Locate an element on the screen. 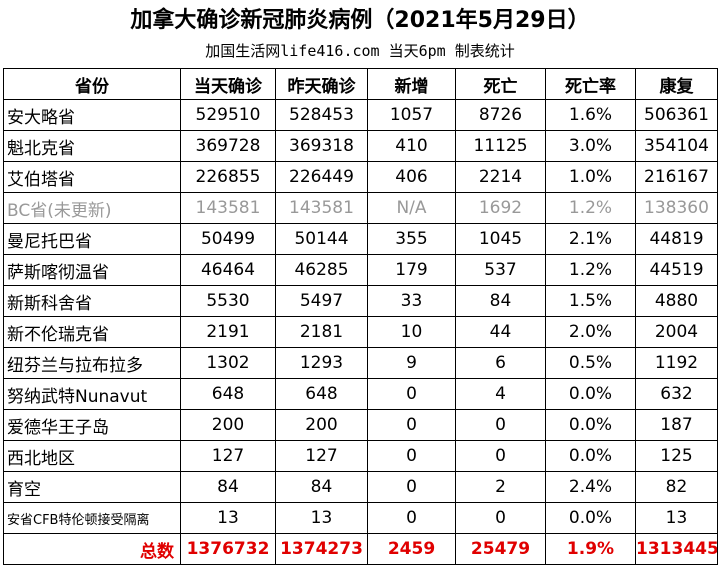 The image size is (720, 583). table-row: 萨斯喀彻温省 46464 46285 179 537 1.2% 44519 is located at coordinates (360, 270).